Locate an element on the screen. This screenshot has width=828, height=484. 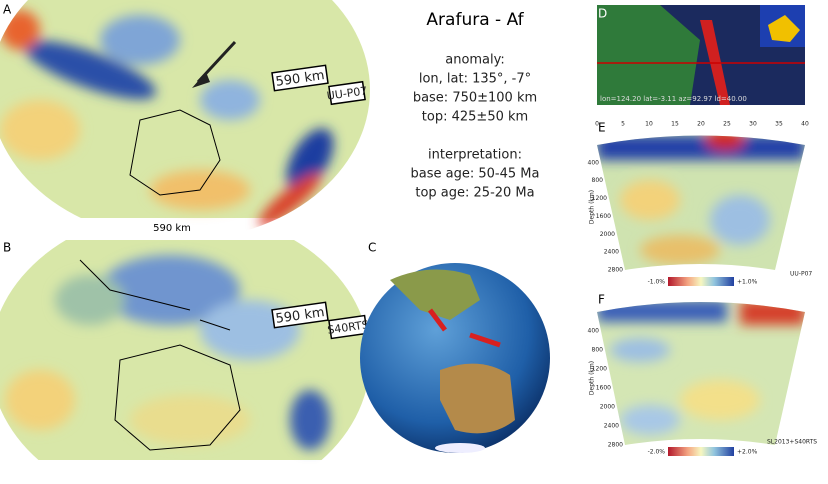
colorbar-min: -1.0% is located at coordinates (657, 282).